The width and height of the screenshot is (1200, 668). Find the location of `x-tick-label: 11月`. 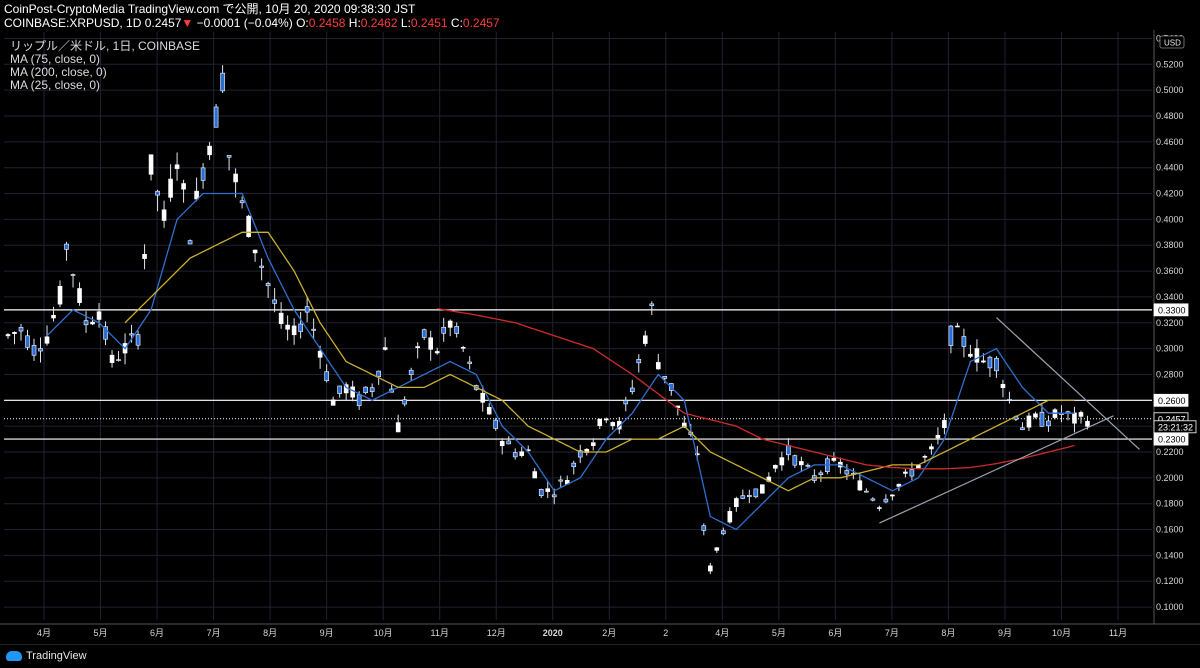

x-tick-label: 11月 is located at coordinates (1118, 633).